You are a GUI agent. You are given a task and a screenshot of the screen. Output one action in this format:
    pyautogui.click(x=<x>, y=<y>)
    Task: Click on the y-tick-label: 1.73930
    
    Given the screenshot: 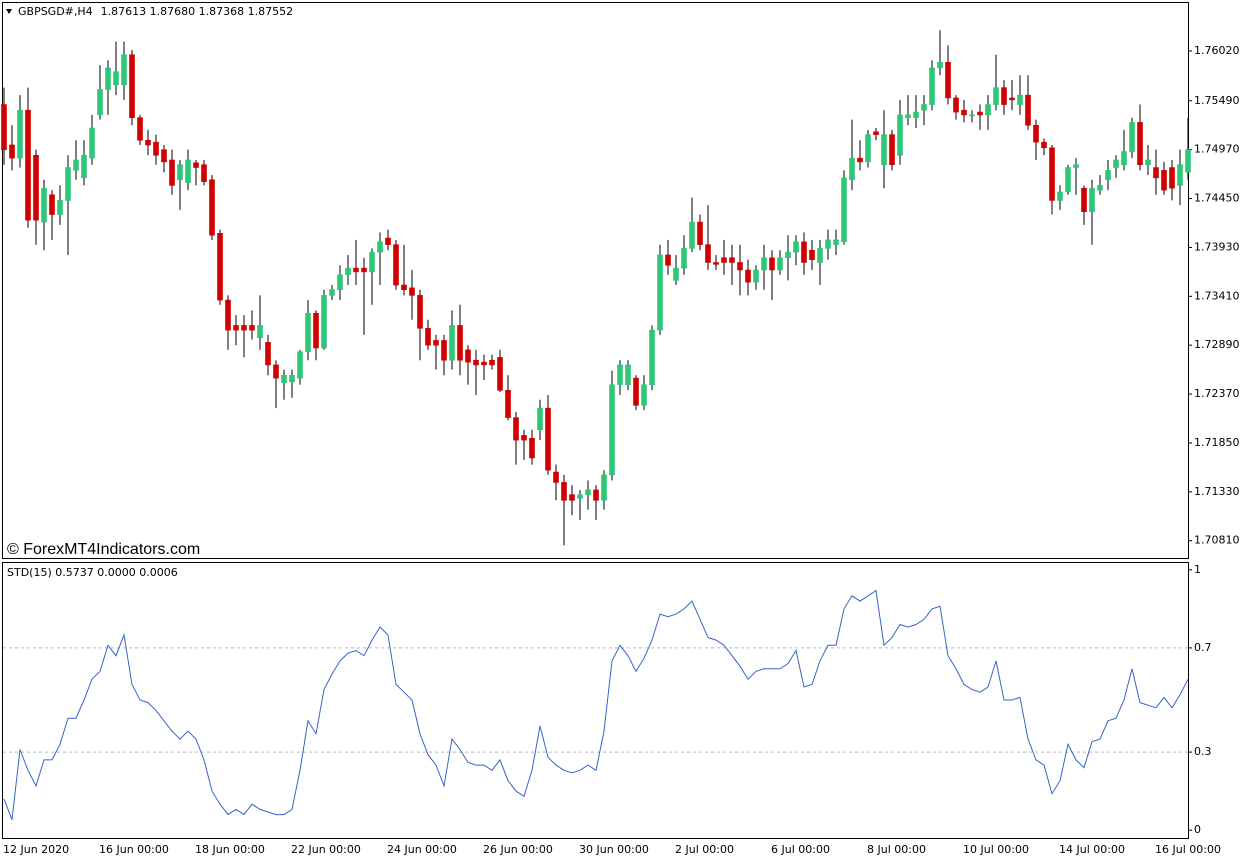 What is the action you would take?
    pyautogui.click(x=1217, y=246)
    